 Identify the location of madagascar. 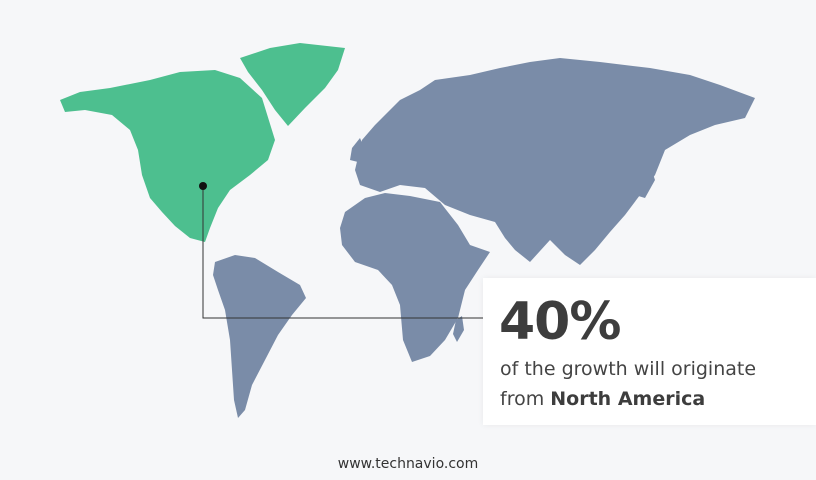
(458, 329).